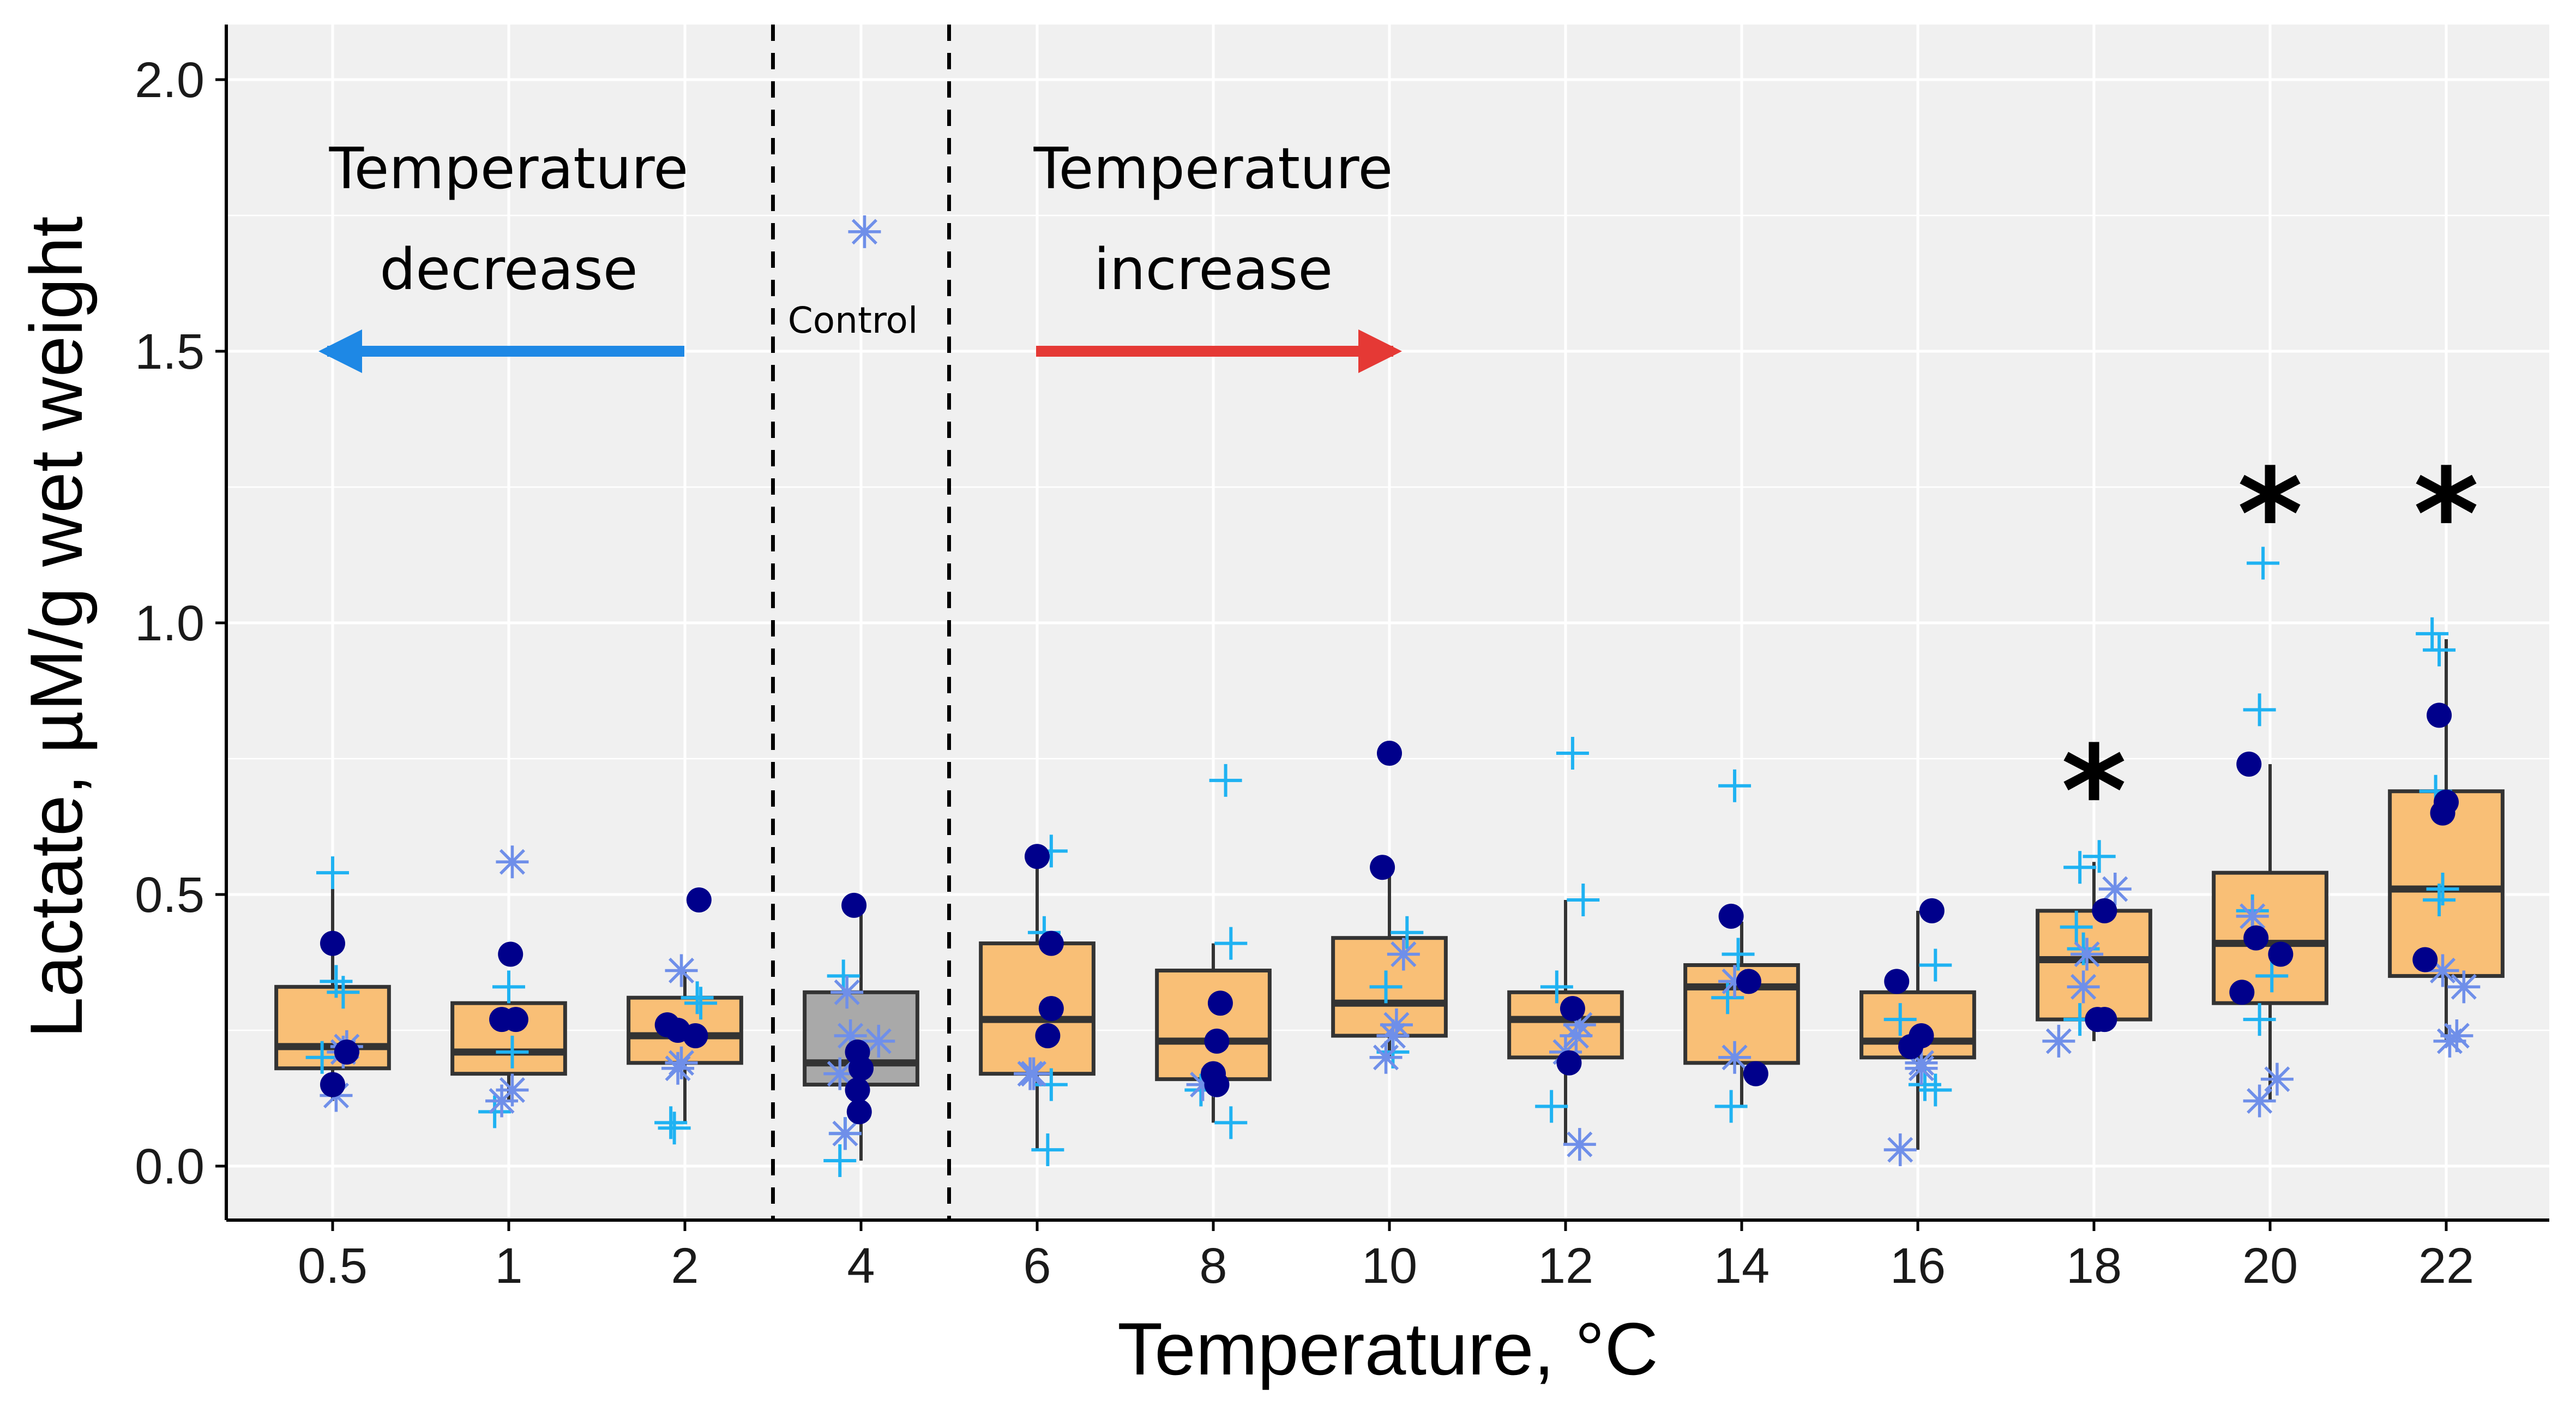 This screenshot has width=2576, height=1417. Describe the element at coordinates (1918, 1266) in the screenshot. I see `x-tick-label: 16` at that location.